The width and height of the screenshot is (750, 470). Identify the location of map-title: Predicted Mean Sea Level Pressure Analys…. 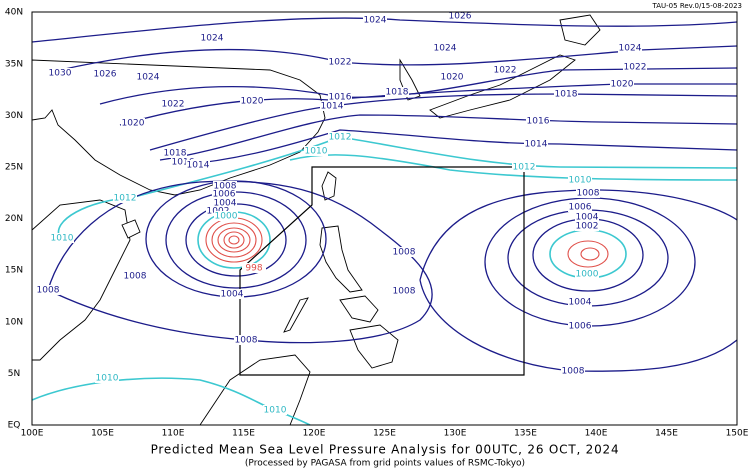
(385, 450).